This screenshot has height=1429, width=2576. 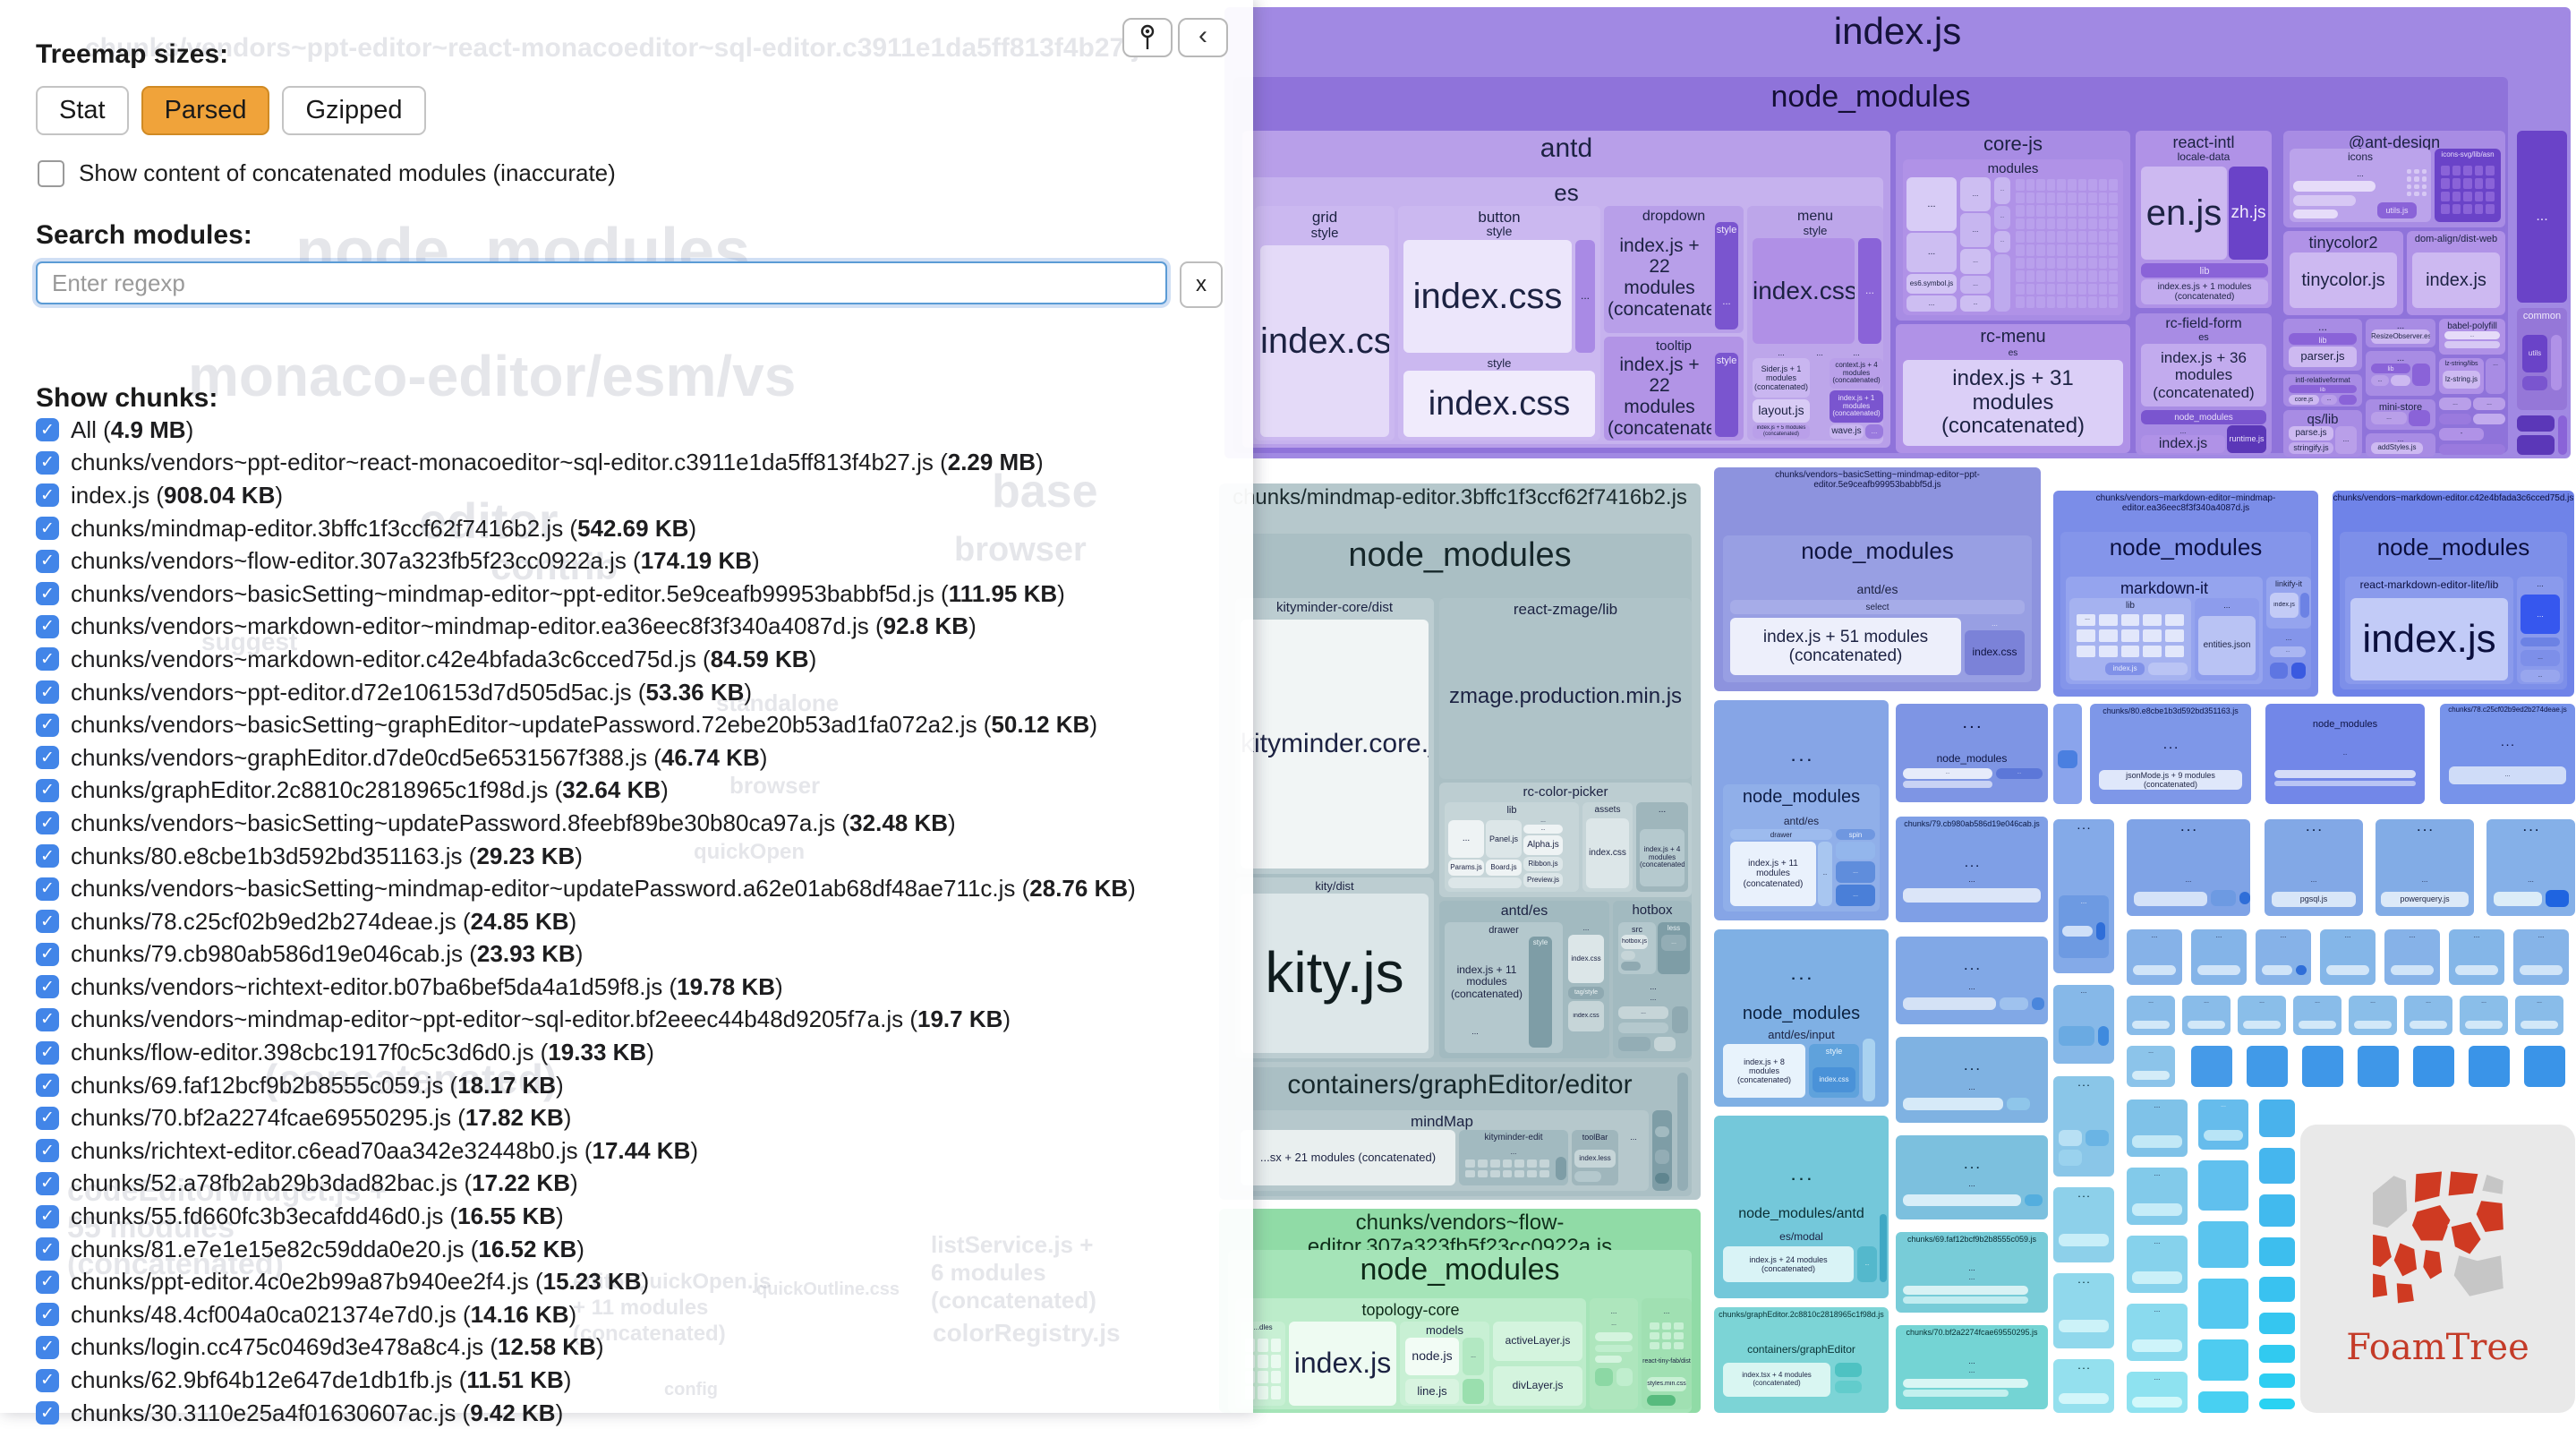 I want to click on treemap-cell: parser.js, so click(x=2323, y=357).